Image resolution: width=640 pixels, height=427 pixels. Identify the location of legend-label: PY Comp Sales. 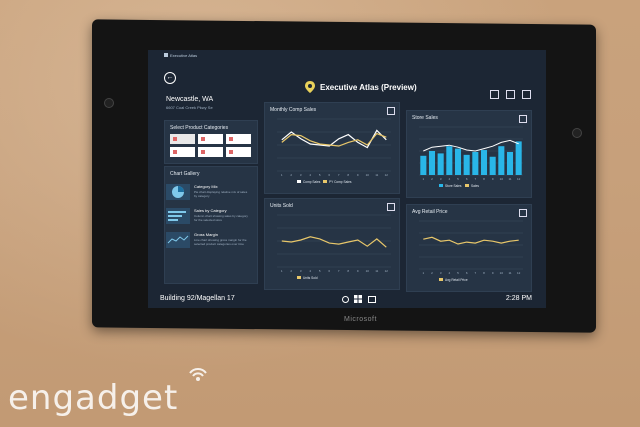
(340, 182).